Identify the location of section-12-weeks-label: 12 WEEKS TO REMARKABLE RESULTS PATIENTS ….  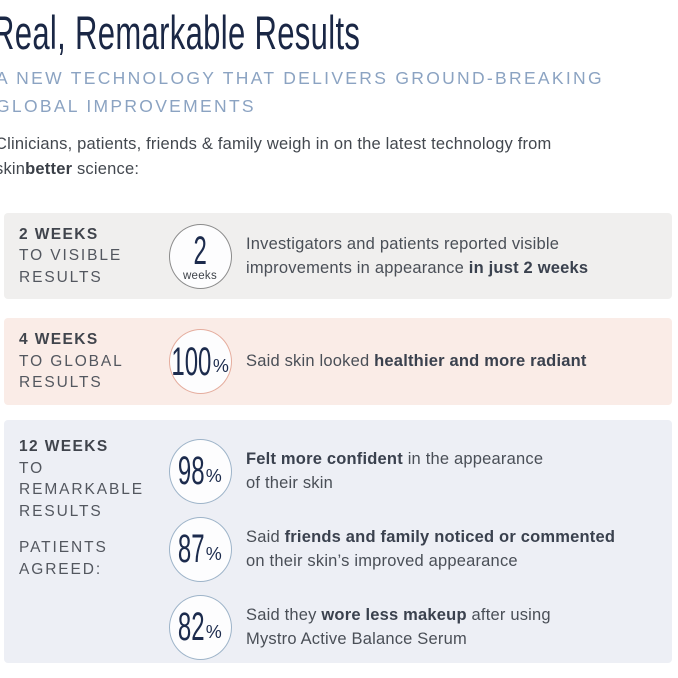
(79, 500).